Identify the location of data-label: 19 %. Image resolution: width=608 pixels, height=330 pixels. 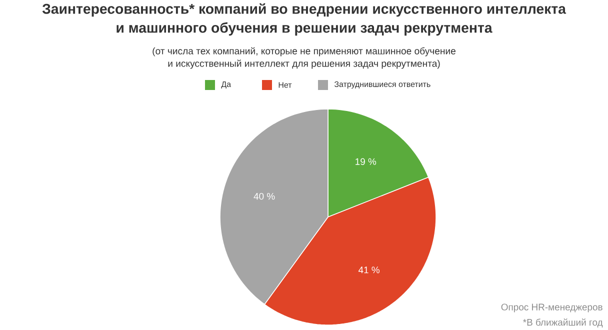
(366, 161).